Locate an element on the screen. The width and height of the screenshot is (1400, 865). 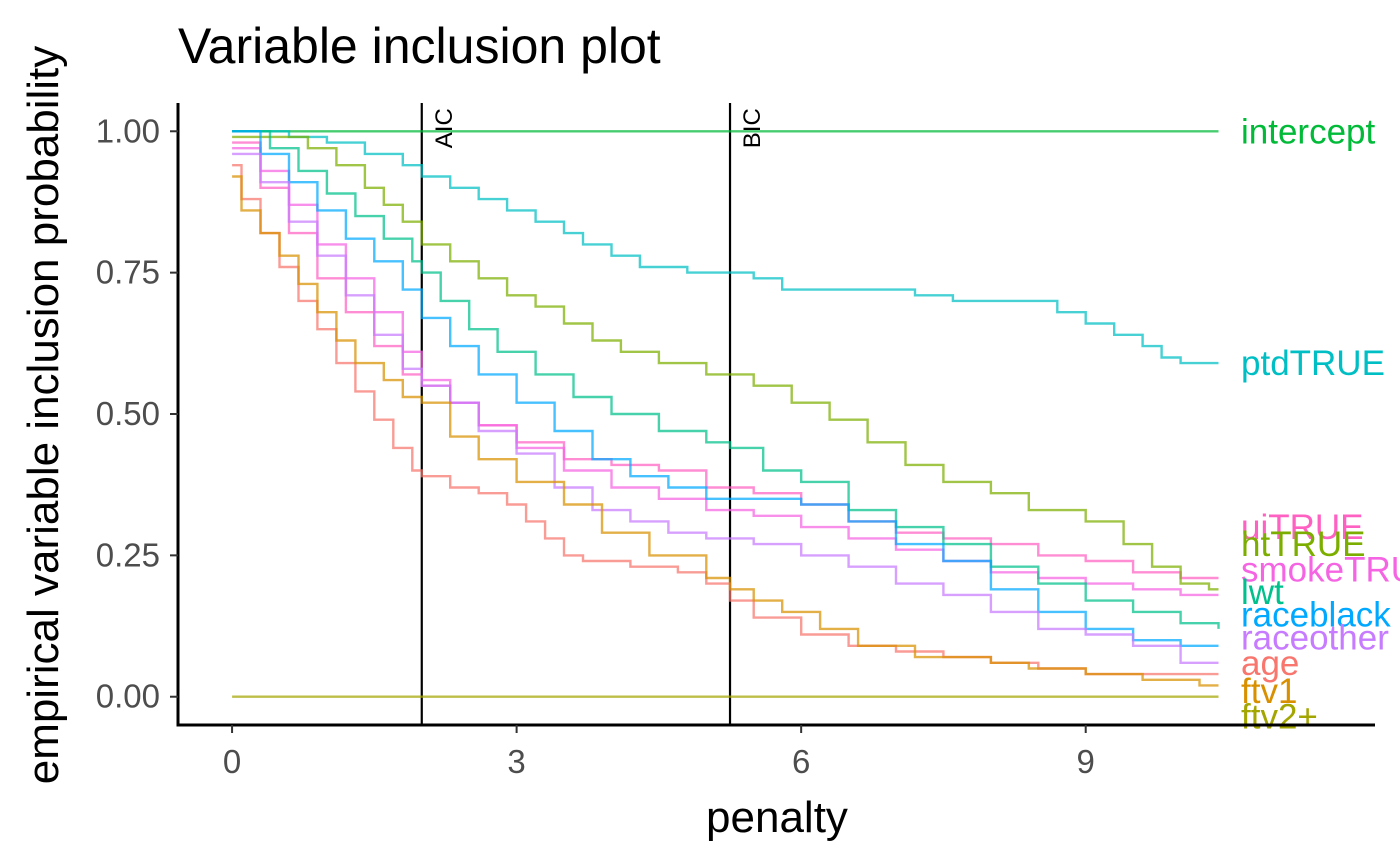
series-label-raceother: raceother is located at coordinates (1315, 637).